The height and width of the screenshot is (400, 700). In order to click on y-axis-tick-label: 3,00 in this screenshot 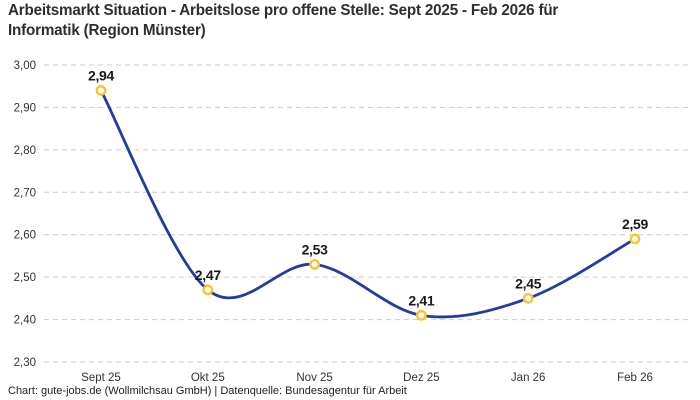, I will do `click(25, 66)`.